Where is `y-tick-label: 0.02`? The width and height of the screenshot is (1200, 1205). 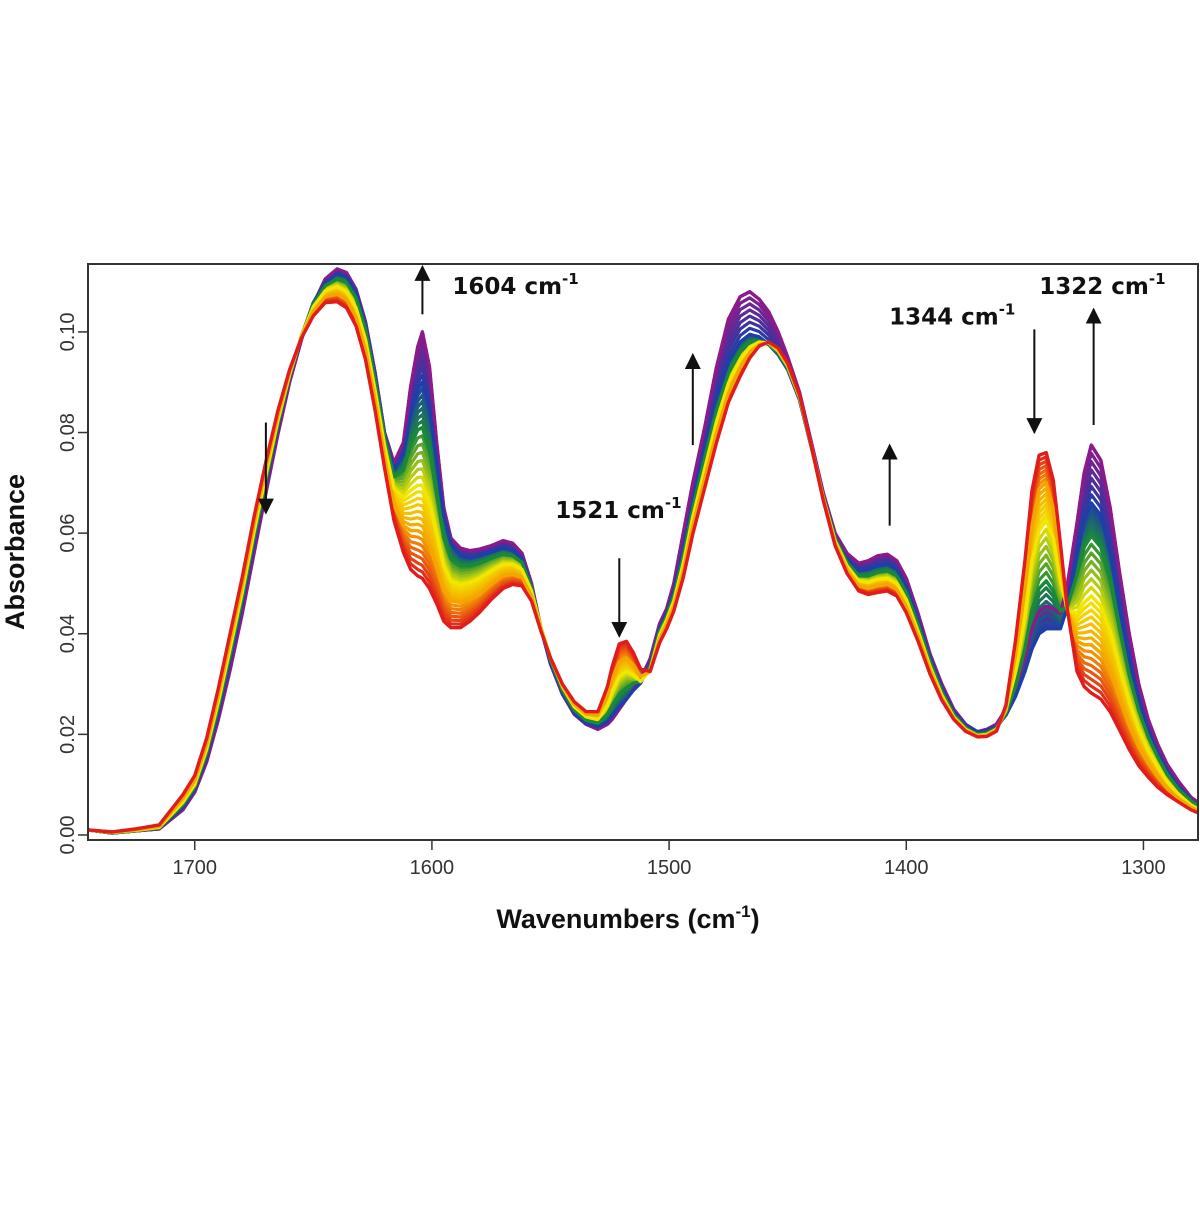 y-tick-label: 0.02 is located at coordinates (68, 734).